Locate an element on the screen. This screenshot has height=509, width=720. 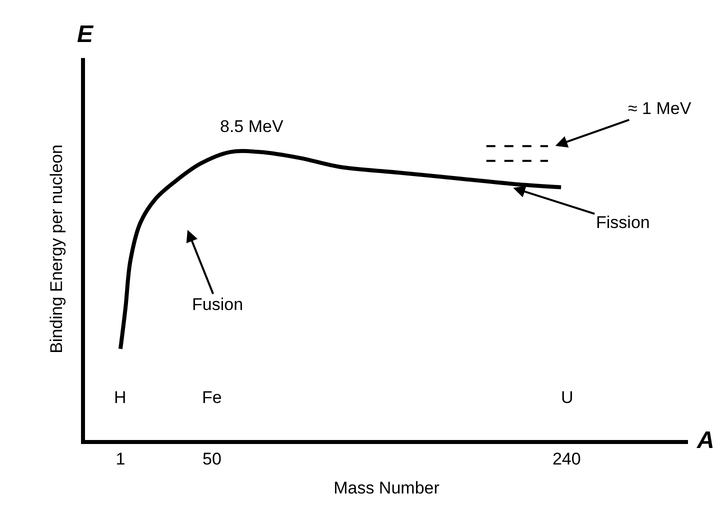
annotation: Fe is located at coordinates (212, 397).